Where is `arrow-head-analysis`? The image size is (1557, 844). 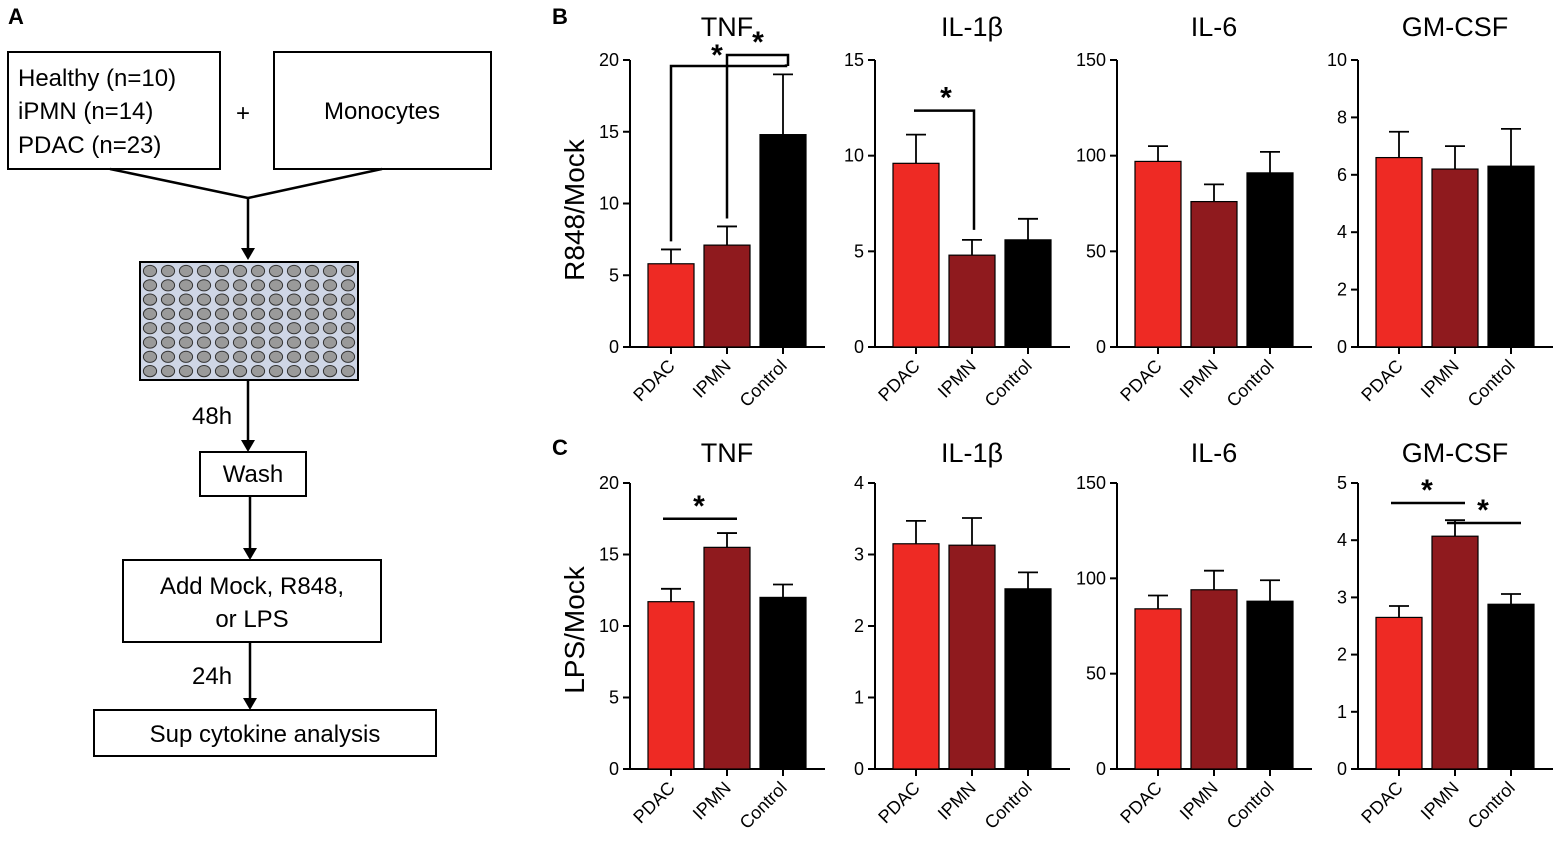 arrow-head-analysis is located at coordinates (250, 704).